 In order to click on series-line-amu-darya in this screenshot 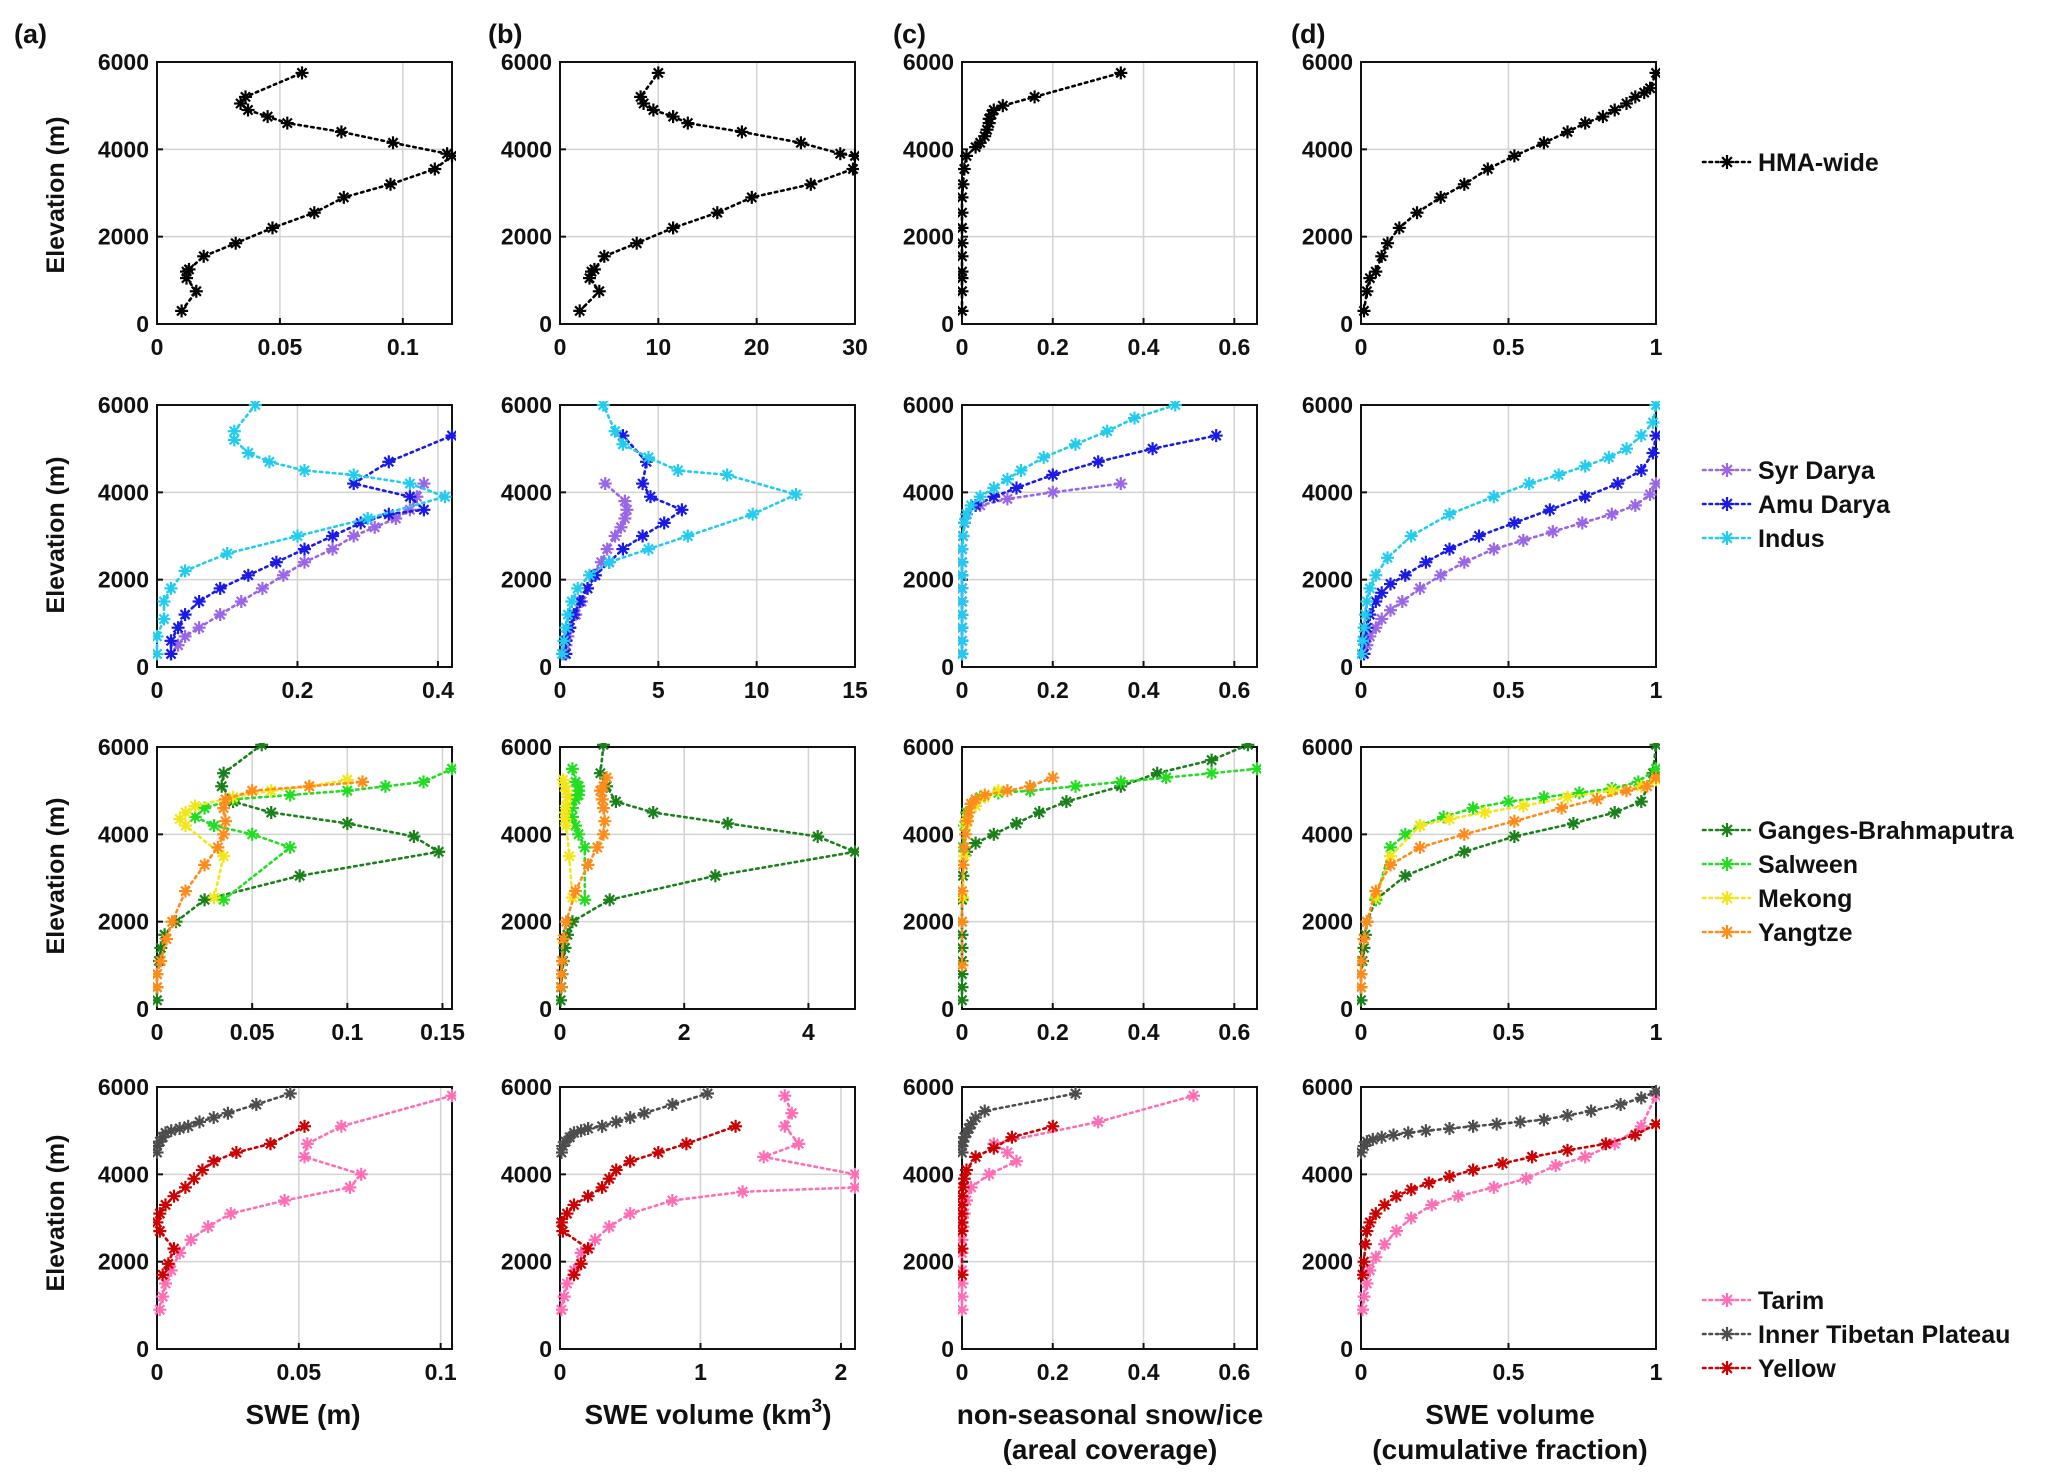, I will do `click(1510, 545)`.